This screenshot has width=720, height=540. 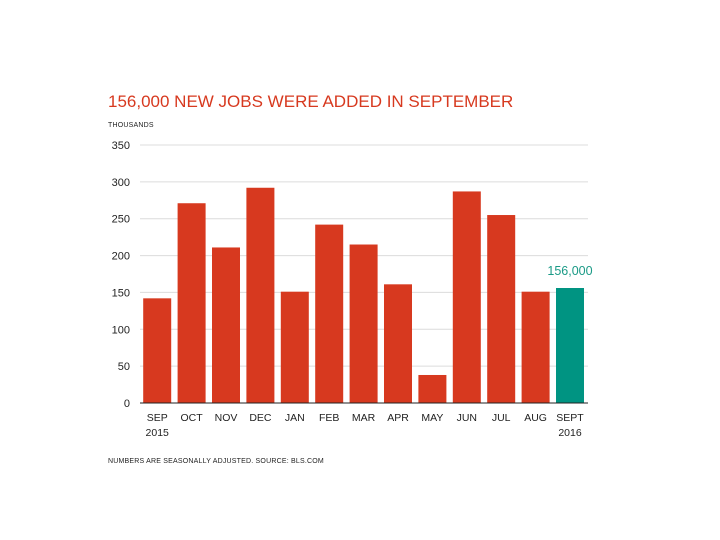 I want to click on x-tick-label: SEPT, so click(x=570, y=418).